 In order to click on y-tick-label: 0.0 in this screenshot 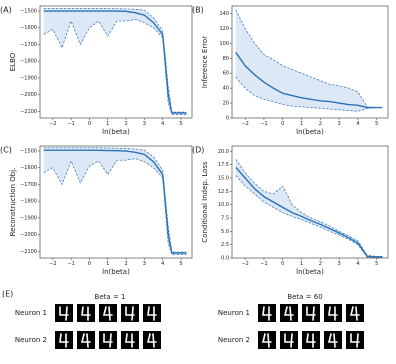, I will do `click(225, 259)`.